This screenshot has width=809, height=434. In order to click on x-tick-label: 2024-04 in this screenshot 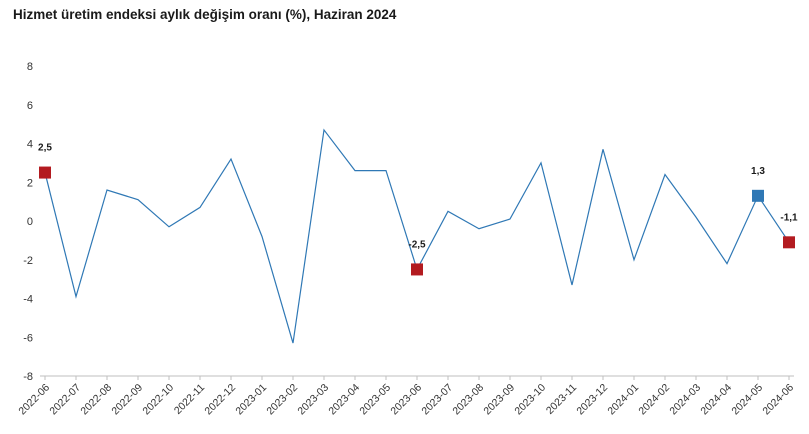, I will do `click(716, 400)`.